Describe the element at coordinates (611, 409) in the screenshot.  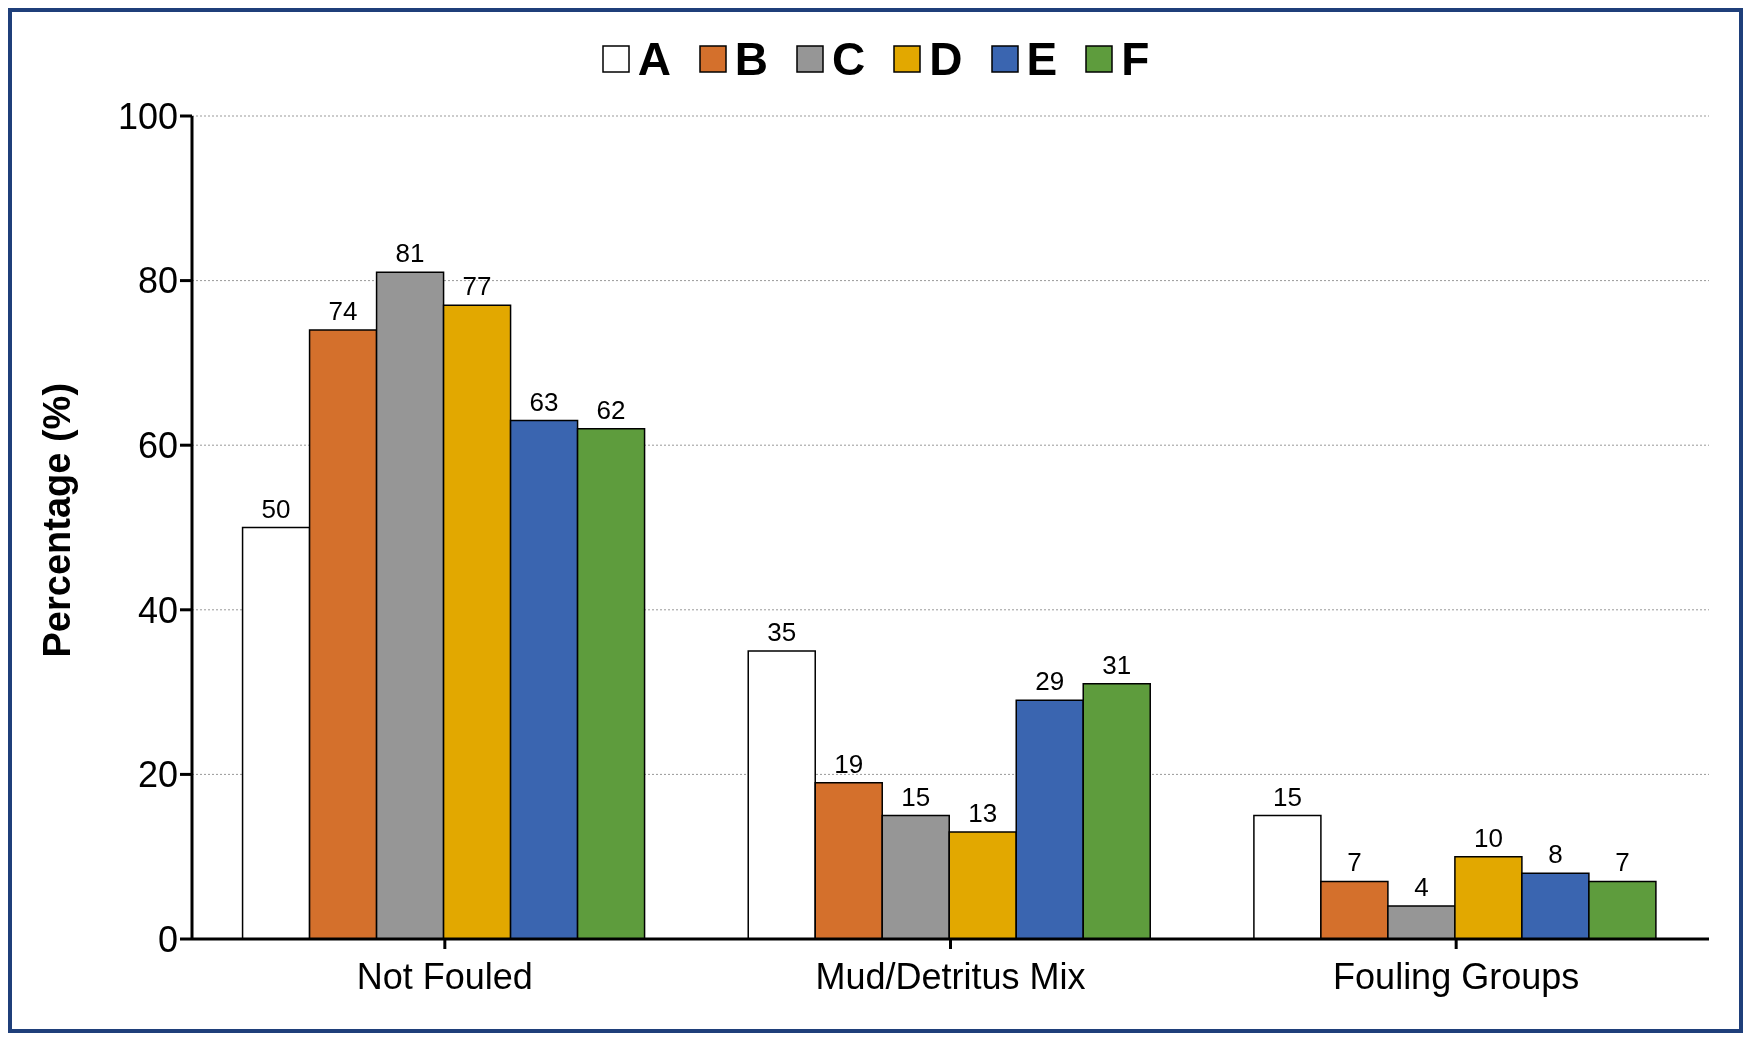
I see `data-label: 62` at that location.